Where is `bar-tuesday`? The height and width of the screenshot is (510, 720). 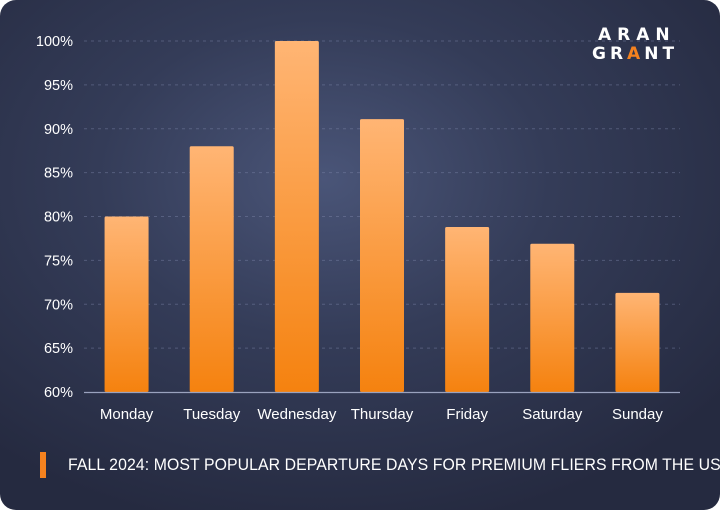 bar-tuesday is located at coordinates (211, 269).